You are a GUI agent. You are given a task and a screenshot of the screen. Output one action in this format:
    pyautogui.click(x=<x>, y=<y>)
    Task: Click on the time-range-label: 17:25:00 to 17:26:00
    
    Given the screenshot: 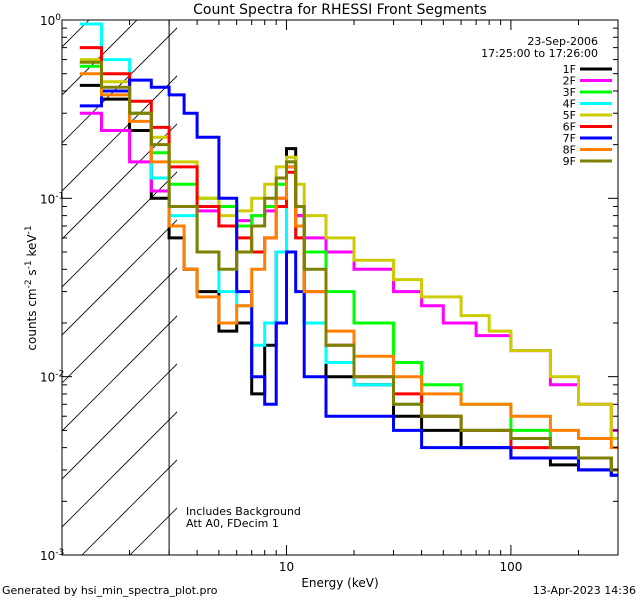 What is the action you would take?
    pyautogui.click(x=539, y=53)
    